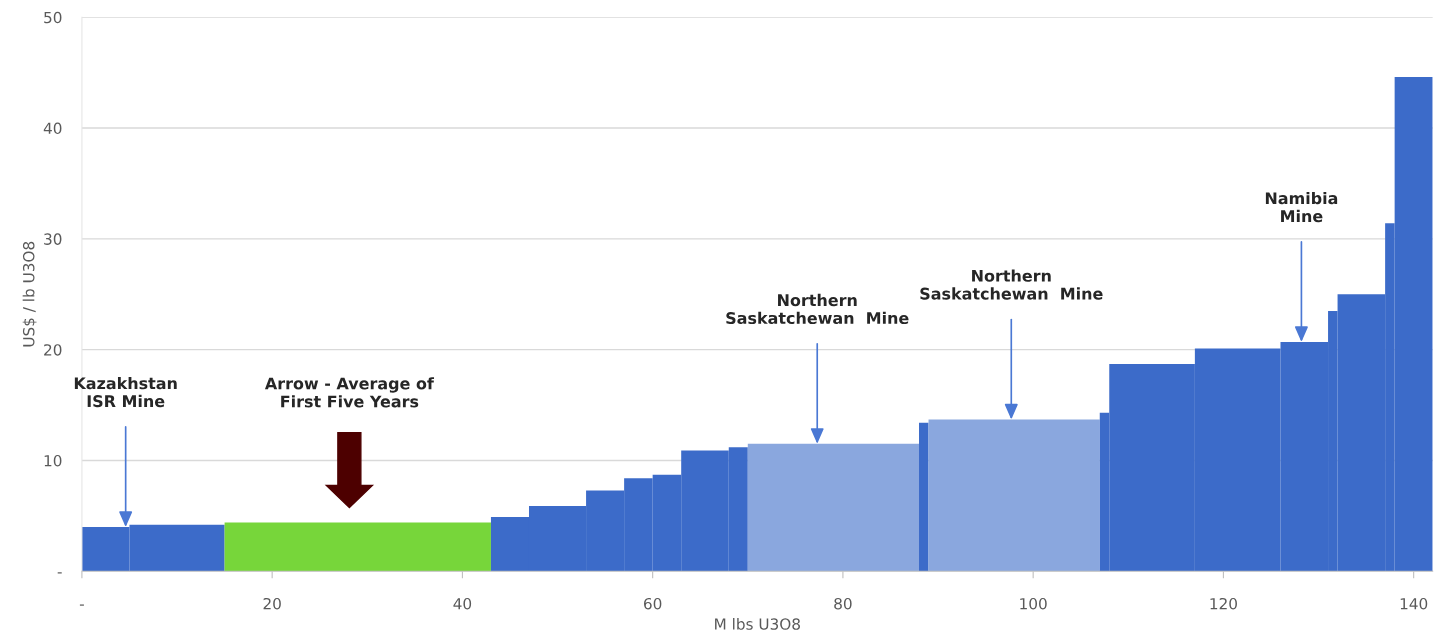 The width and height of the screenshot is (1437, 639). I want to click on y-tick-label: 30, so click(53, 239).